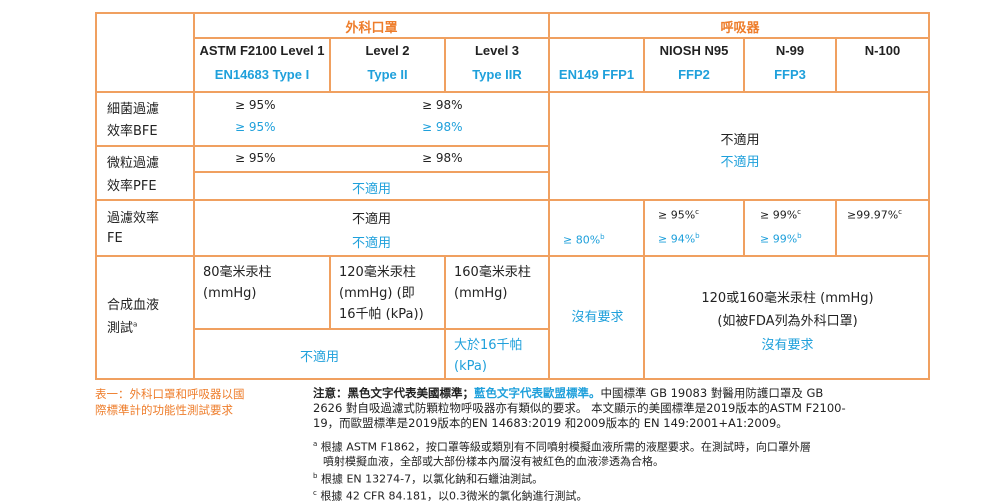 The image size is (1000, 504). Describe the element at coordinates (132, 131) in the screenshot. I see `row-label-bfe-2: 效率BFE` at that location.